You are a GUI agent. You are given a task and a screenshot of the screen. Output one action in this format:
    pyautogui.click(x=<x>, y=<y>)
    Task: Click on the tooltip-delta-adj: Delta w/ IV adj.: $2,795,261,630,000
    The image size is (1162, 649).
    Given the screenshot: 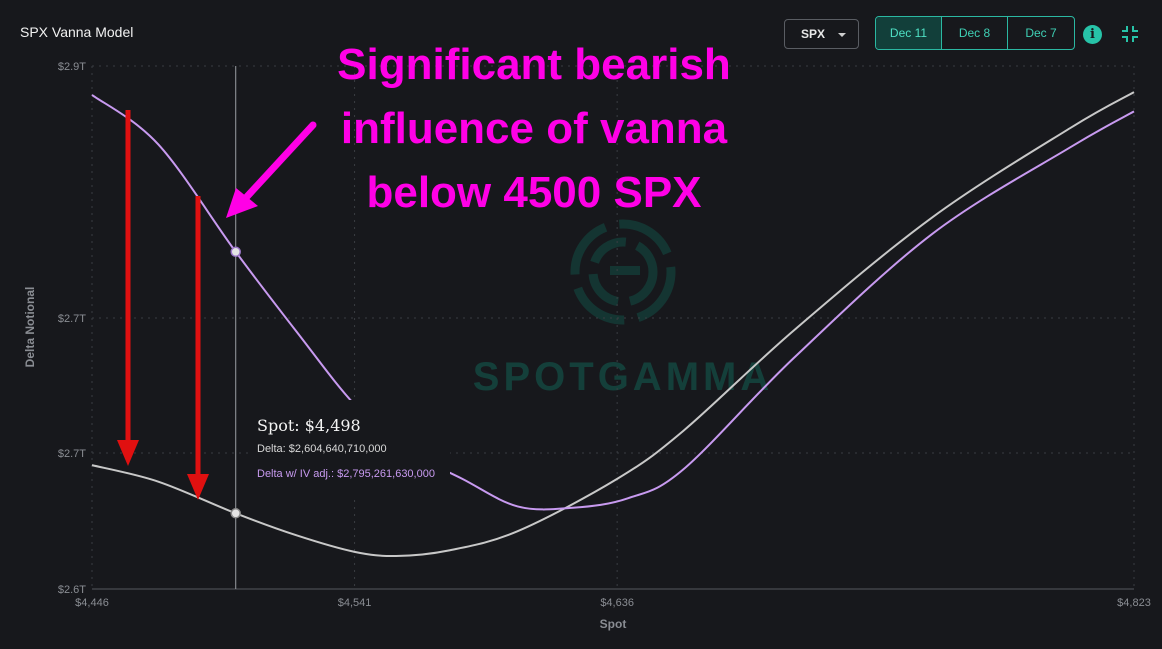 What is the action you would take?
    pyautogui.click(x=346, y=474)
    